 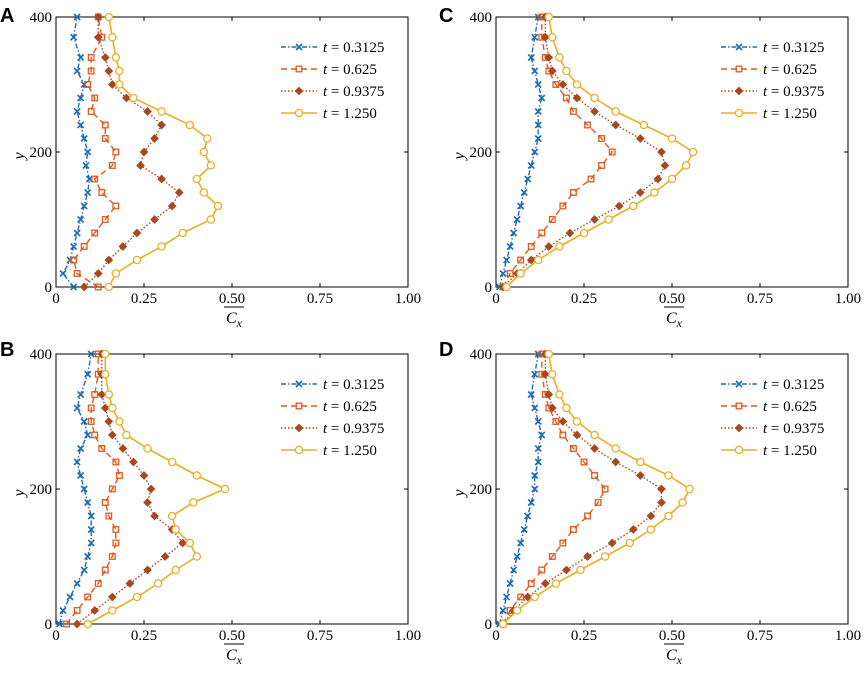 What do you see at coordinates (679, 660) in the screenshot?
I see `panel-d-xlabel-sub: x` at bounding box center [679, 660].